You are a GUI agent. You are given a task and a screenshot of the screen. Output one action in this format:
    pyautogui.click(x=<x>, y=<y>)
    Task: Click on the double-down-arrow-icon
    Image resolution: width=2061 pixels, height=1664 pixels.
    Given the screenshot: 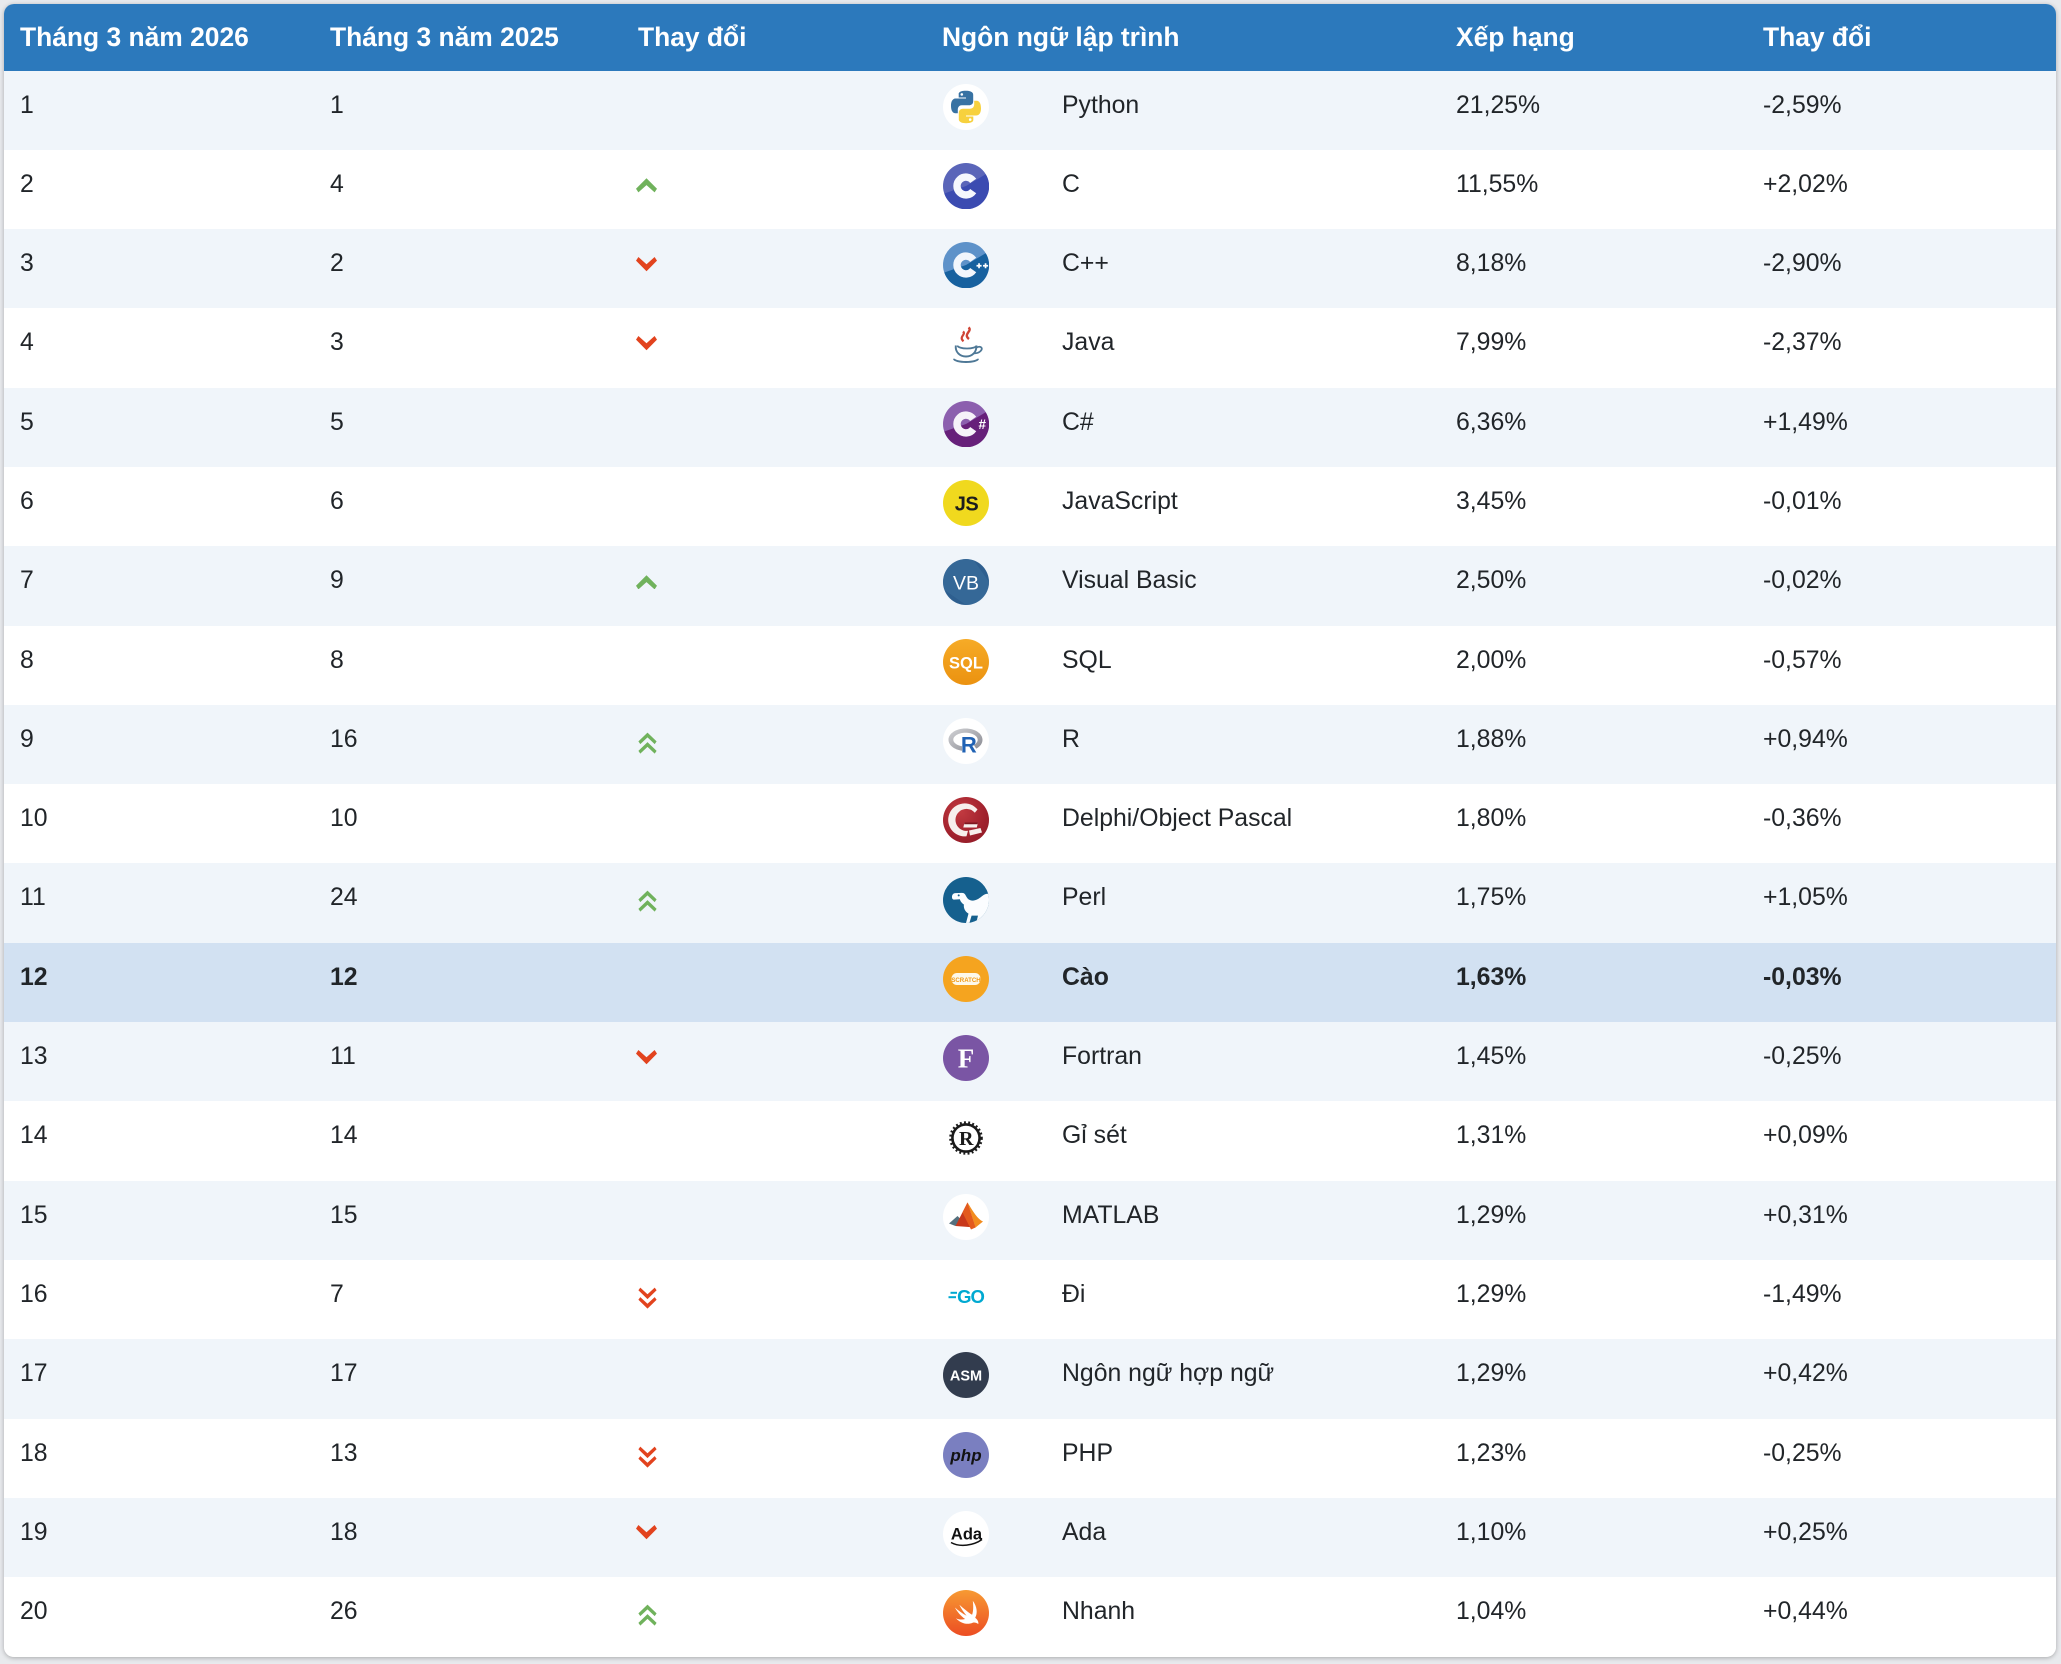 What is the action you would take?
    pyautogui.click(x=647, y=1457)
    